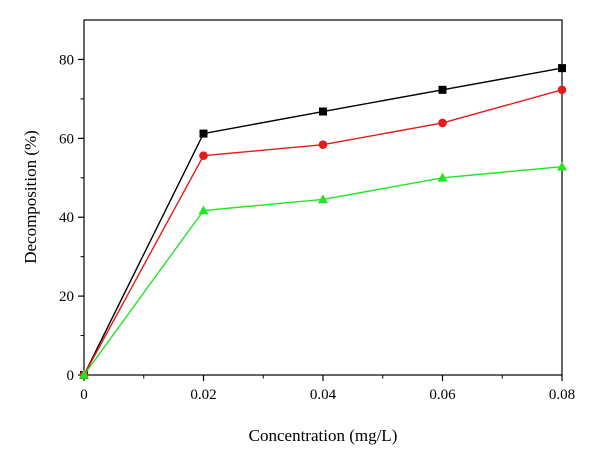 The height and width of the screenshot is (465, 600). I want to click on x-tick-label: 0.06, so click(442, 395).